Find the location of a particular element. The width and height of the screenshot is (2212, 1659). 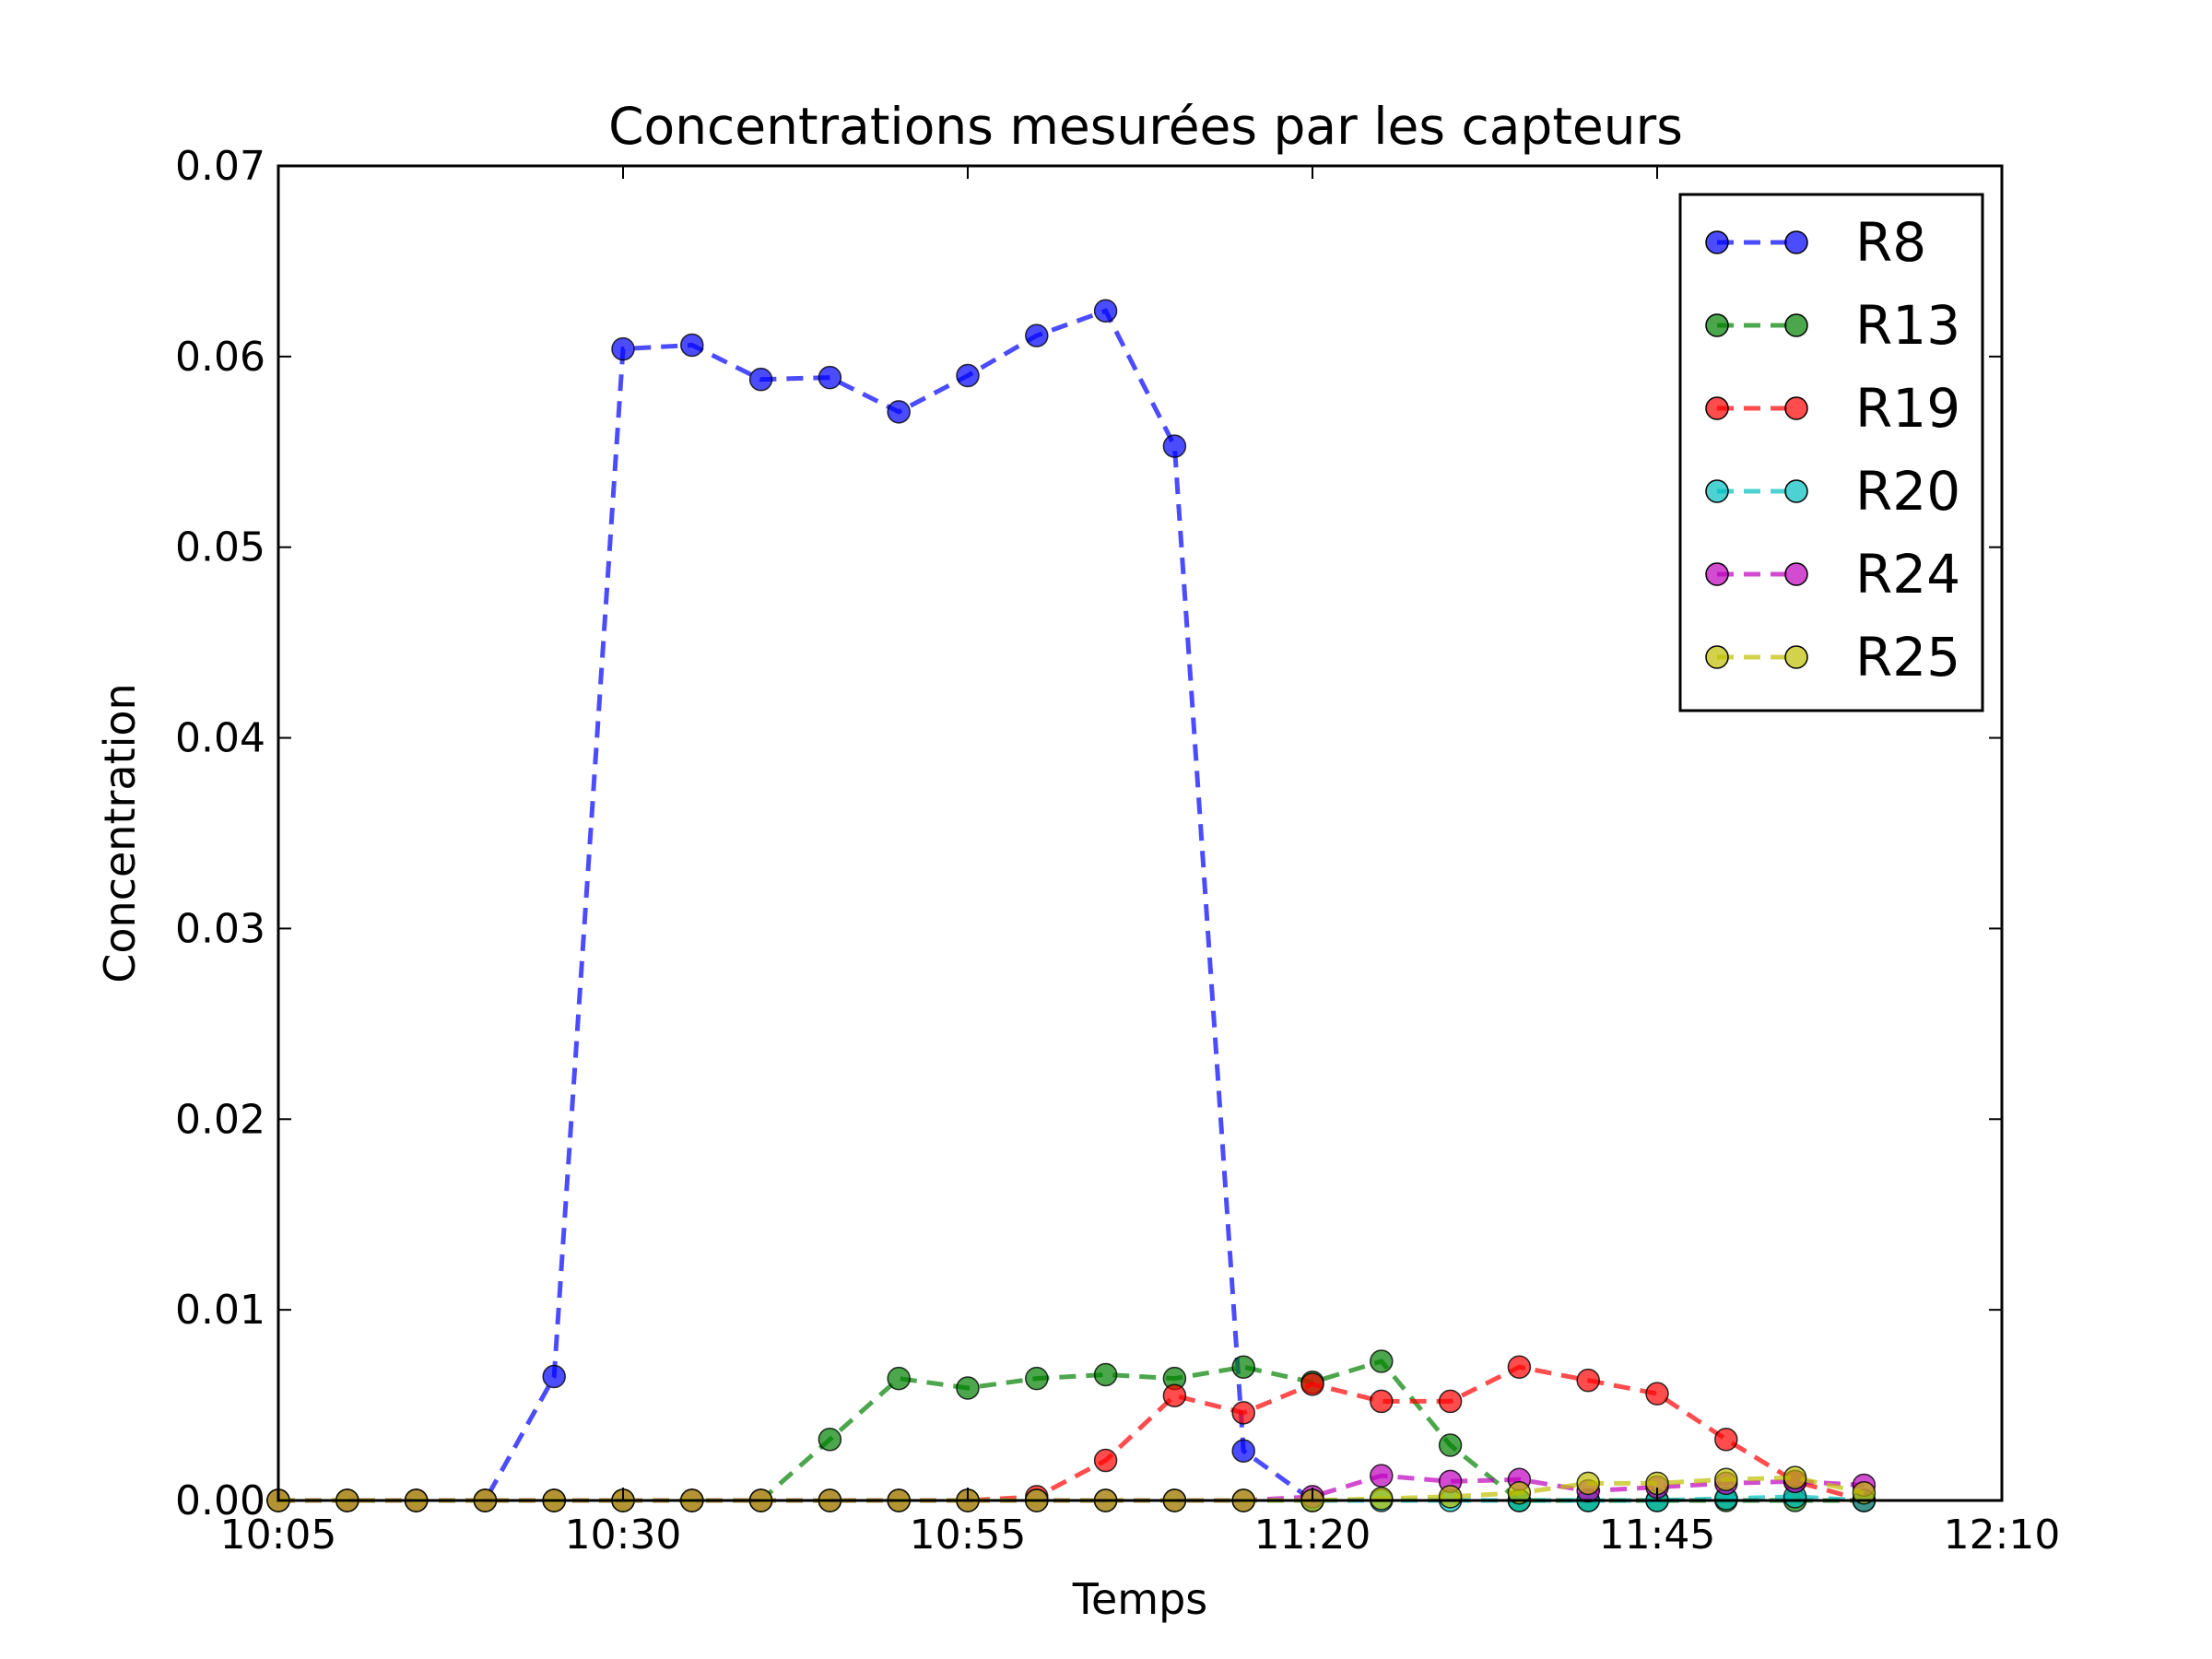

y-axis-label: Concentration is located at coordinates (120, 832).